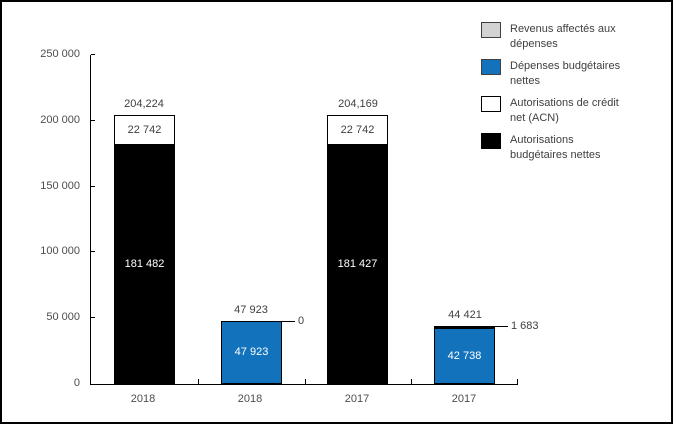 This screenshot has height=424, width=673. I want to click on bar-segment-label: 47 923, so click(251, 352).